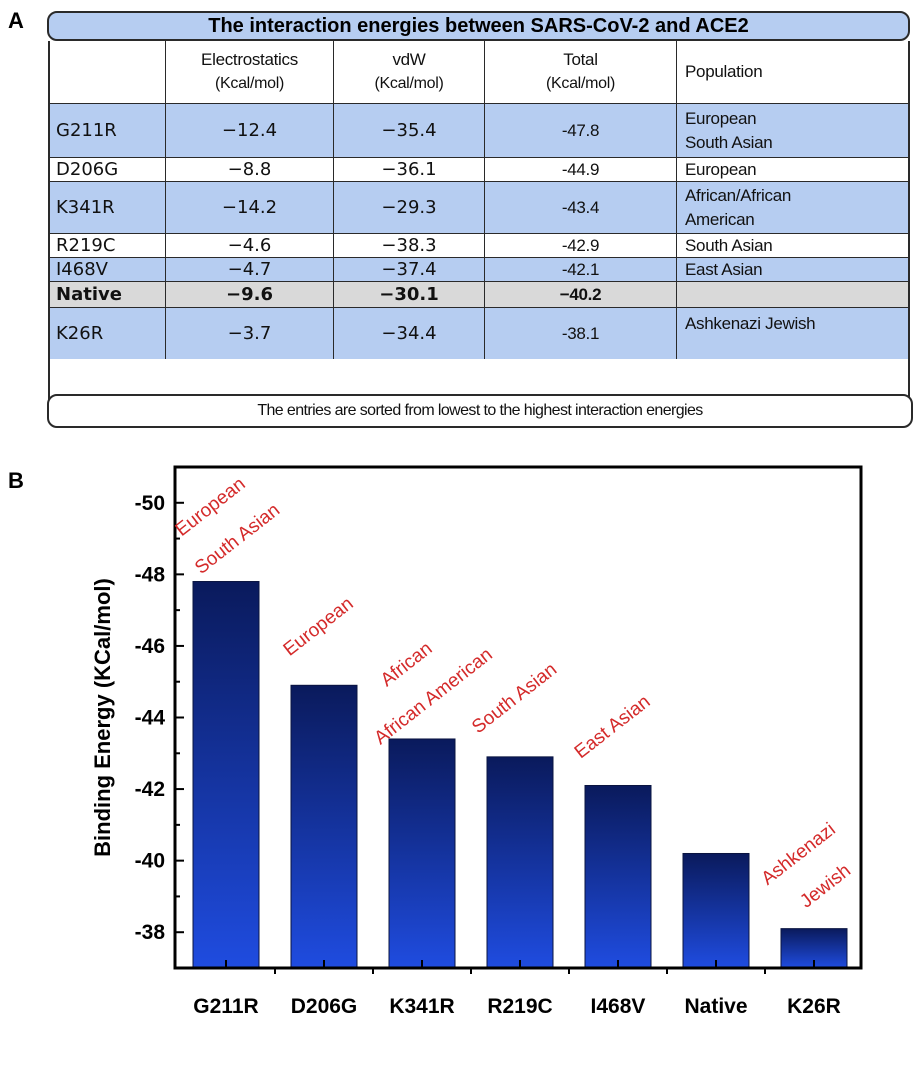 This screenshot has width=919, height=1067. What do you see at coordinates (150, 503) in the screenshot?
I see `y-tick-label: -50` at bounding box center [150, 503].